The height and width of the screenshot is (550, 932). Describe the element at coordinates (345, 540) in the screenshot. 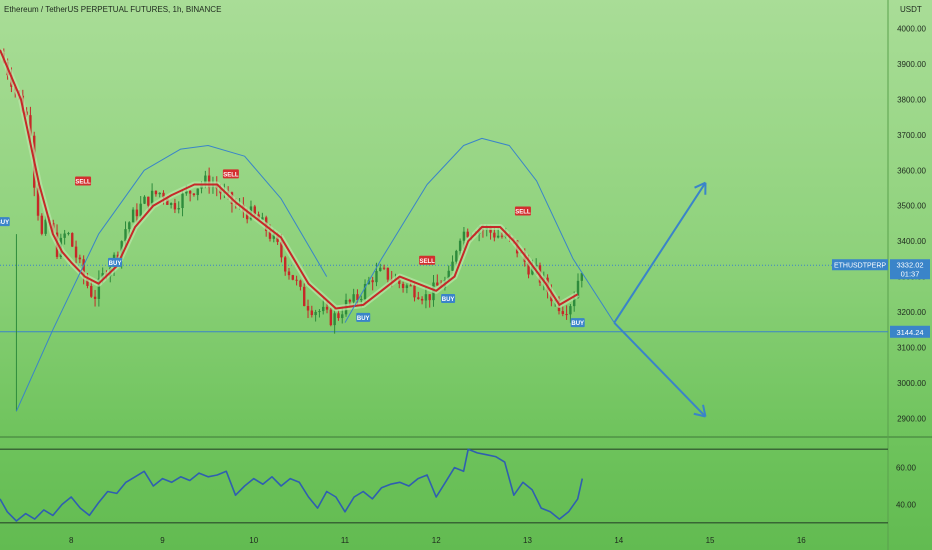

I see `time-tick-label: 11` at that location.